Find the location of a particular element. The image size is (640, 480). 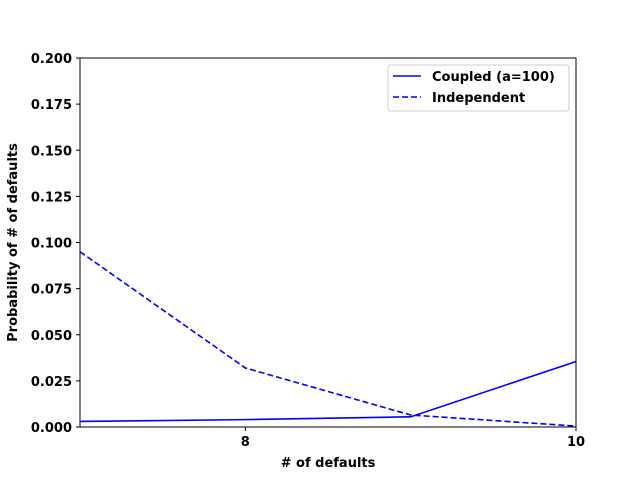

y-axis-label: Probability of # of defaults is located at coordinates (13, 242).